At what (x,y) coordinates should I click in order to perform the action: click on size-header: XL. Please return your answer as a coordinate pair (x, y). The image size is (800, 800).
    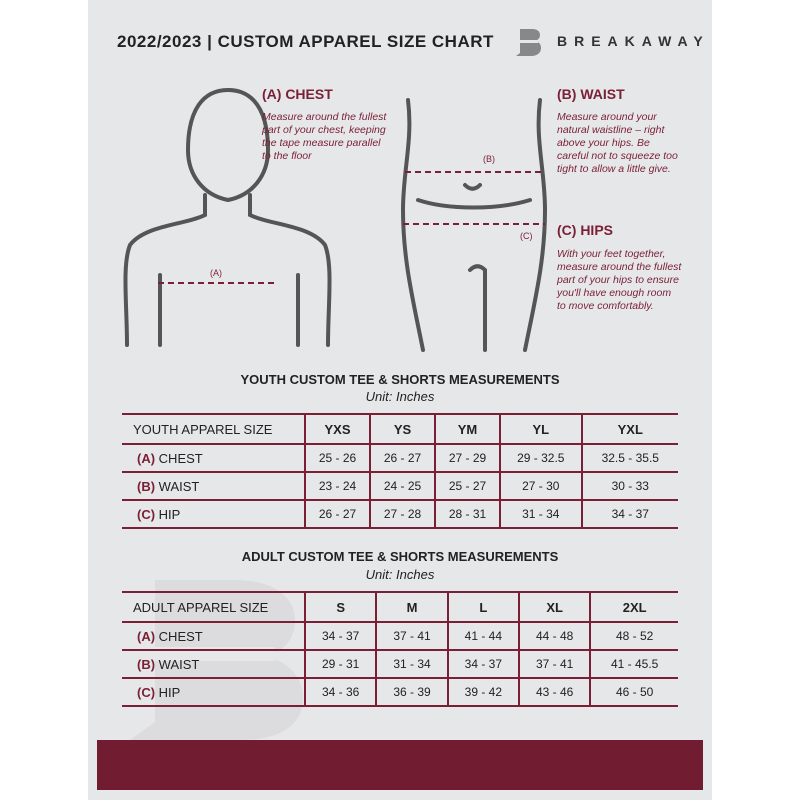
    Looking at the image, I should click on (554, 607).